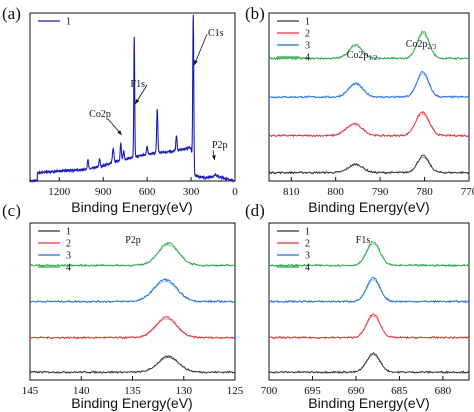 This screenshot has width=474, height=412. What do you see at coordinates (368, 403) in the screenshot?
I see `x-axis-title-d: Binding Energy(eV)` at bounding box center [368, 403].